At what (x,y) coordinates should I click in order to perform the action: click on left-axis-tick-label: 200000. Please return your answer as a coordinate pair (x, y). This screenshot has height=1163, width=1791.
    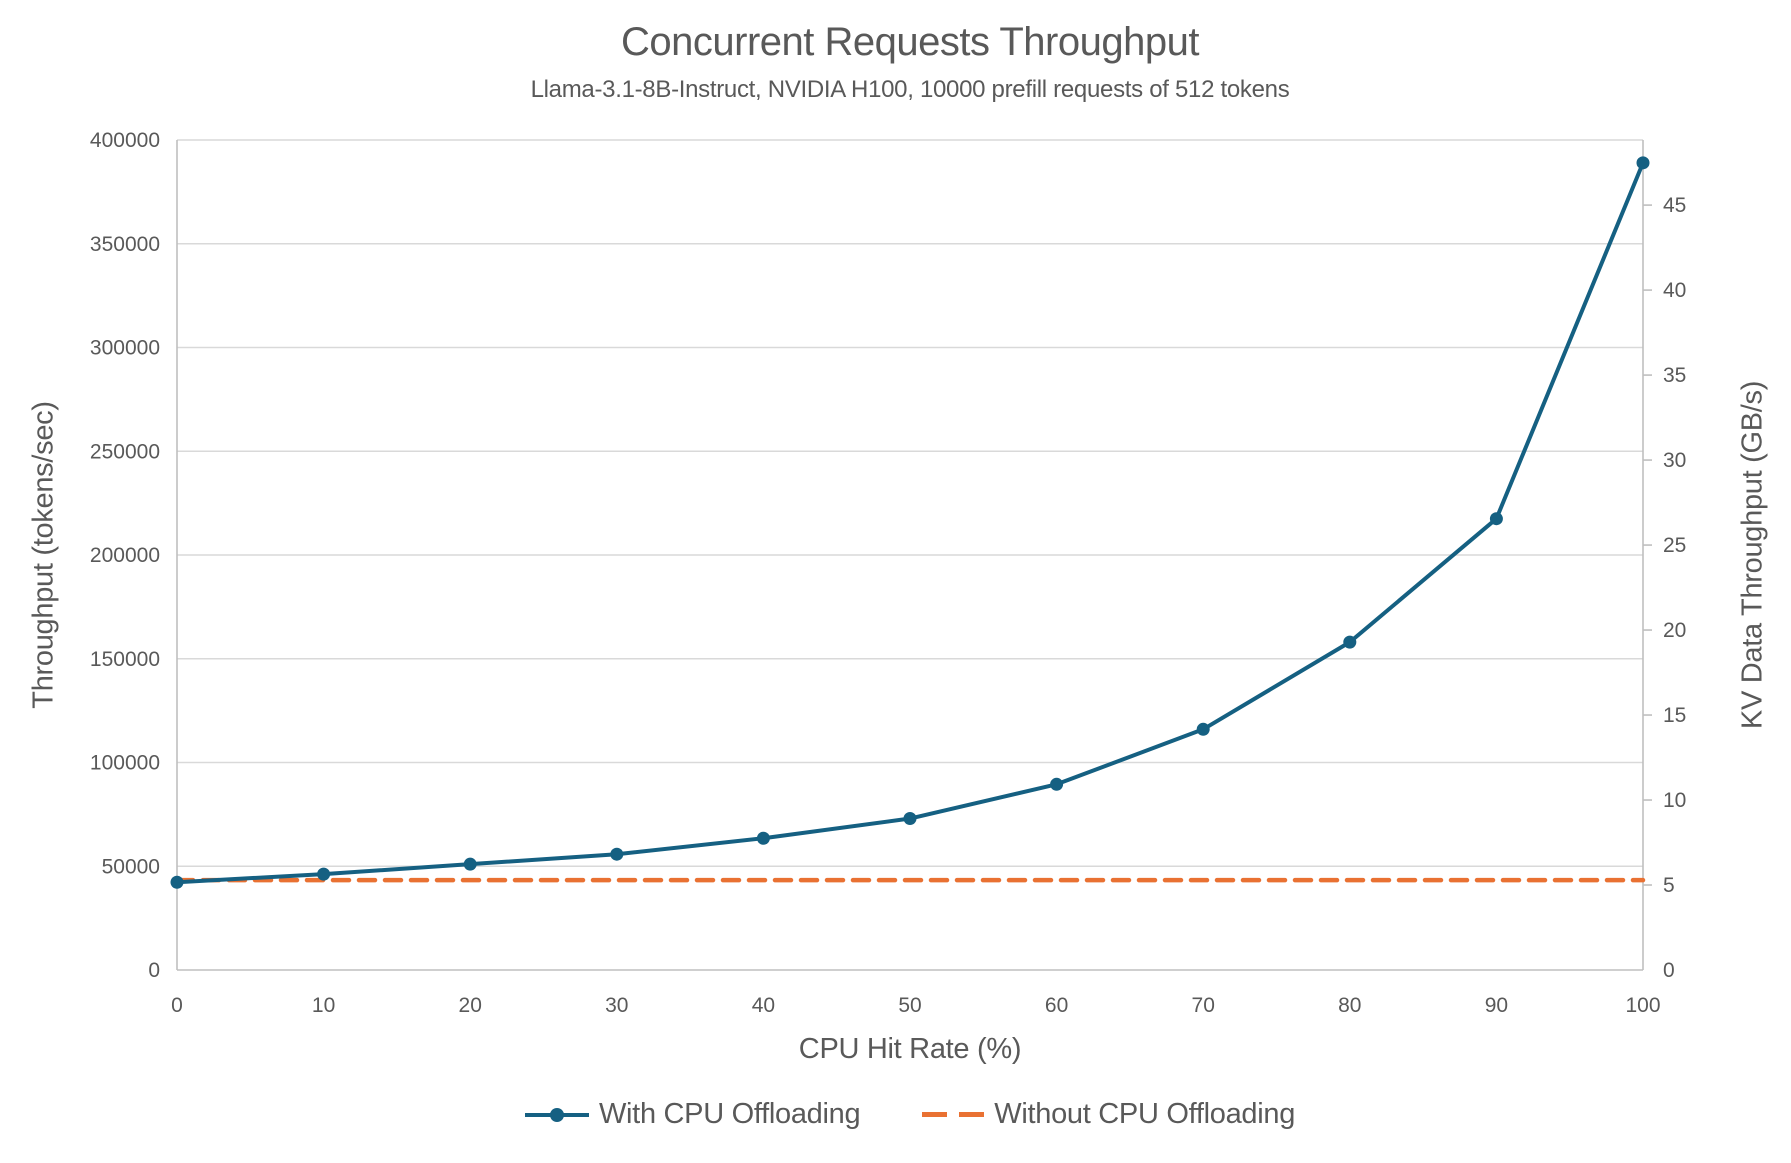
    Looking at the image, I should click on (125, 555).